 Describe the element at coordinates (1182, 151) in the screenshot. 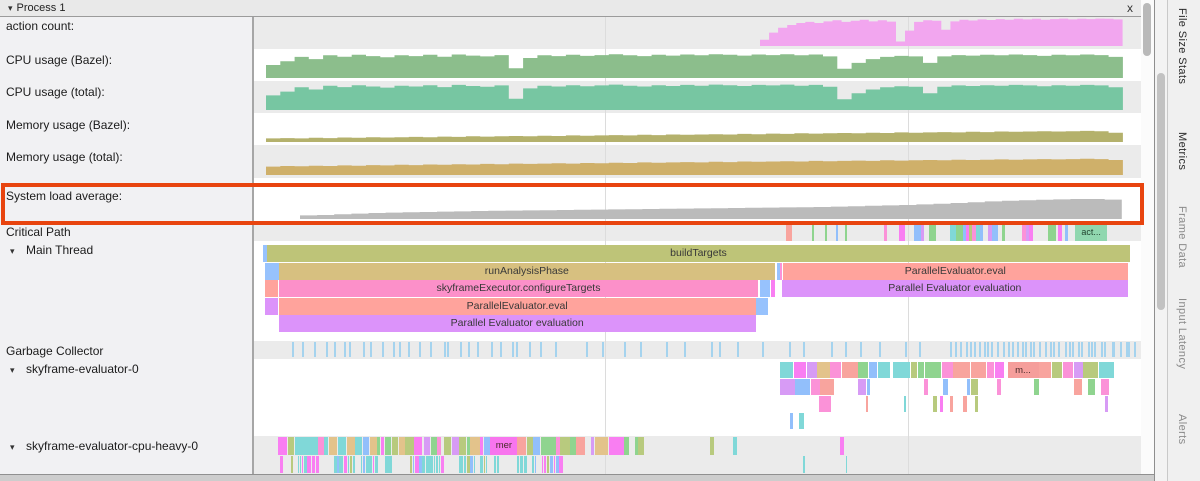

I see `tab-metrics: Metrics` at that location.